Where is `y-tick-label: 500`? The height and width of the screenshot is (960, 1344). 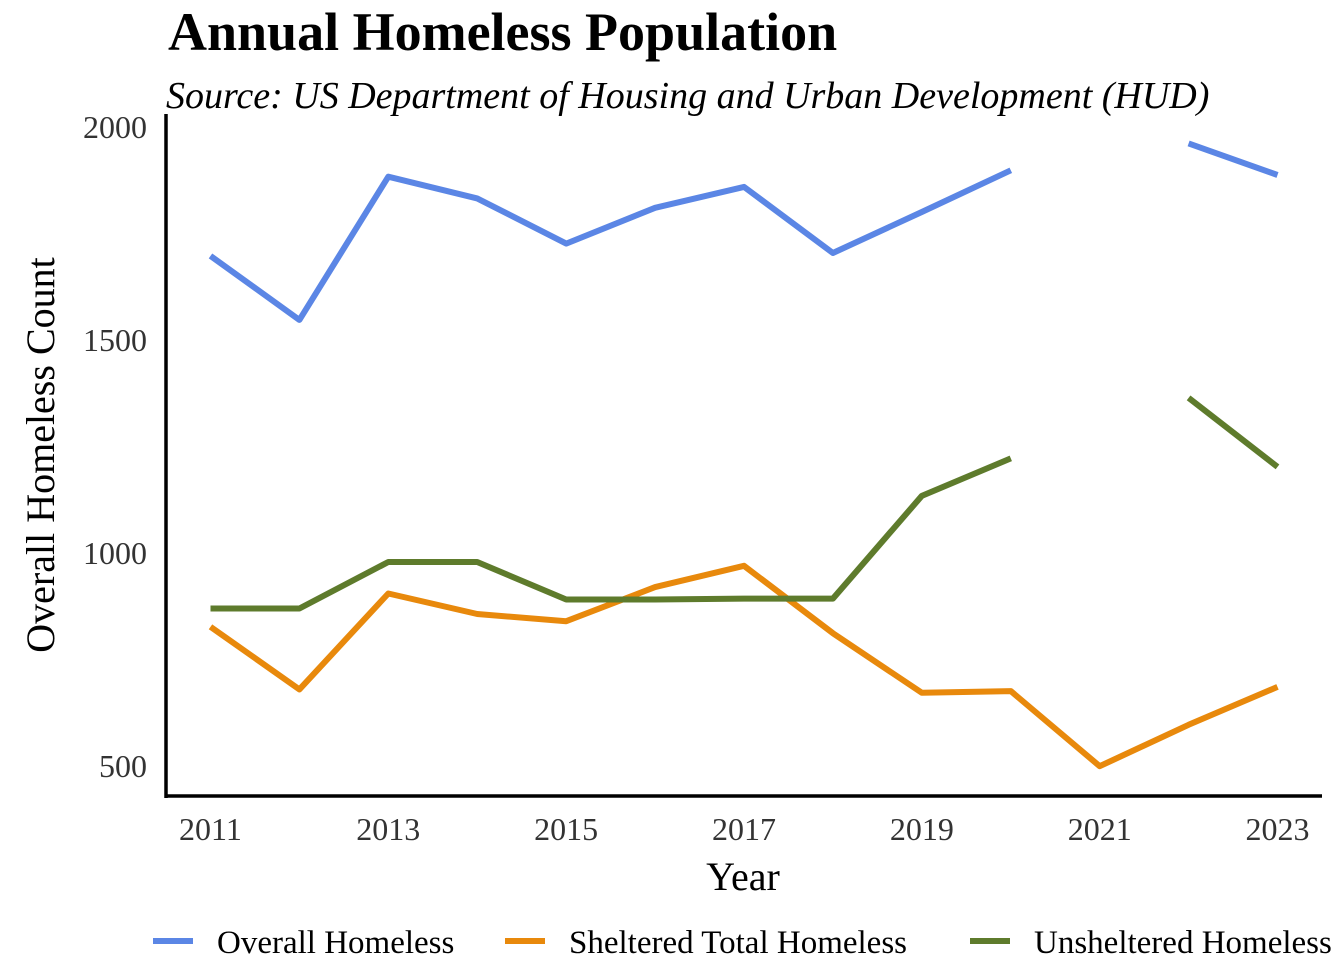
y-tick-label: 500 is located at coordinates (123, 766).